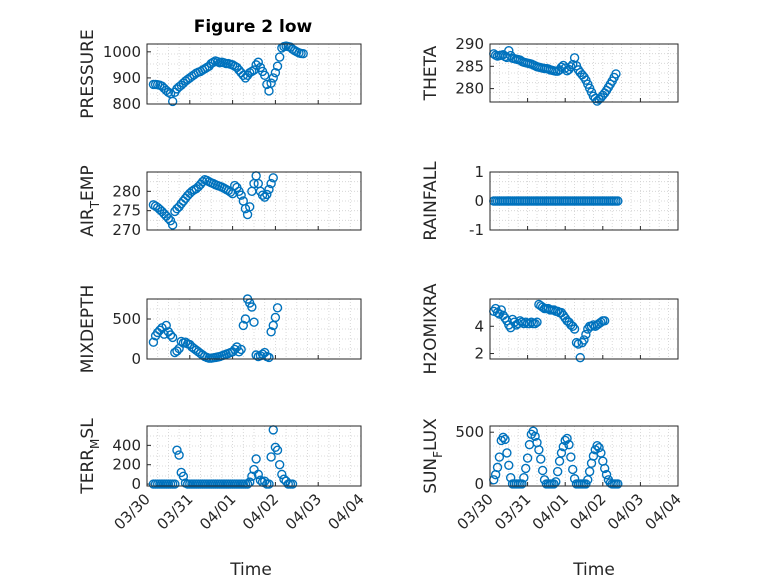 This screenshot has width=778, height=583. Describe the element at coordinates (88, 329) in the screenshot. I see `y-axis-label: MIXDEPTH` at that location.